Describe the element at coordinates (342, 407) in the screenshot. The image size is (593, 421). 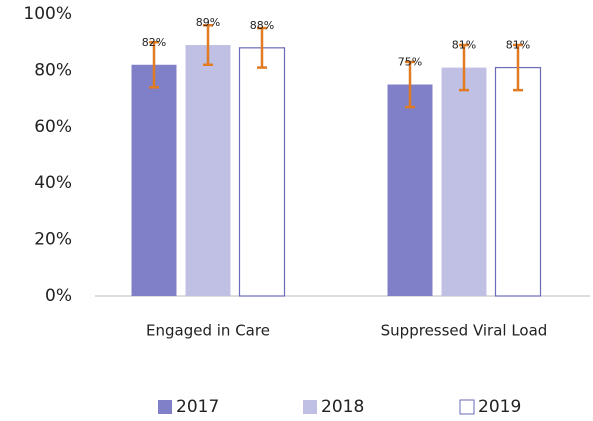
I see `legend-label: 2018` at that location.